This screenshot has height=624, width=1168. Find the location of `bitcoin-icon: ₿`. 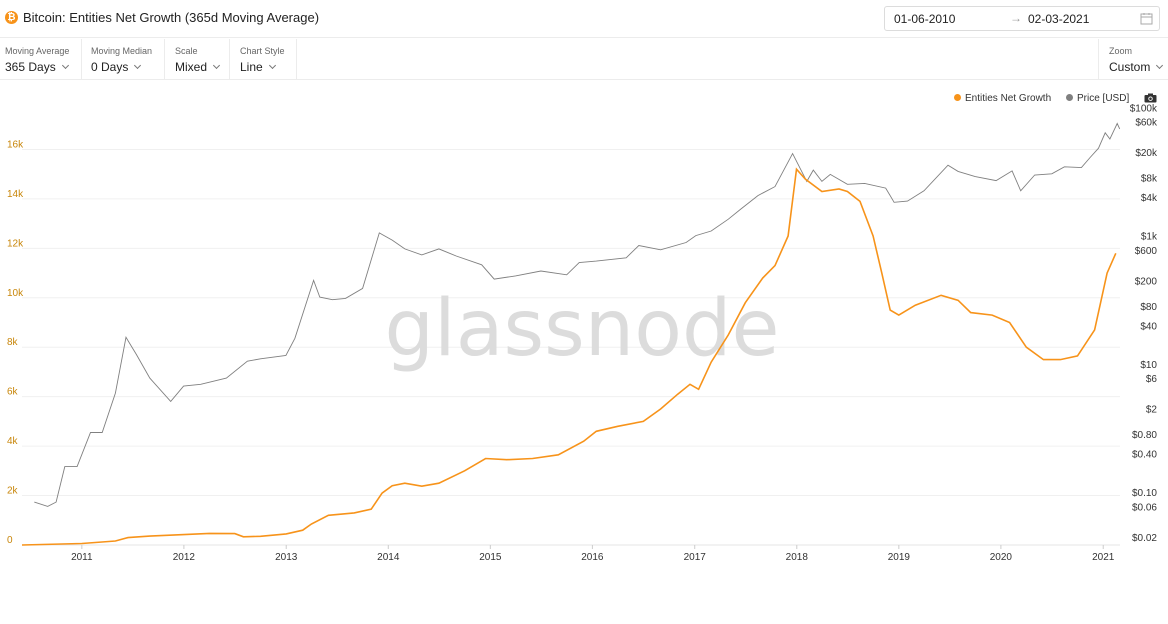

bitcoin-icon: ₿ is located at coordinates (11, 17).